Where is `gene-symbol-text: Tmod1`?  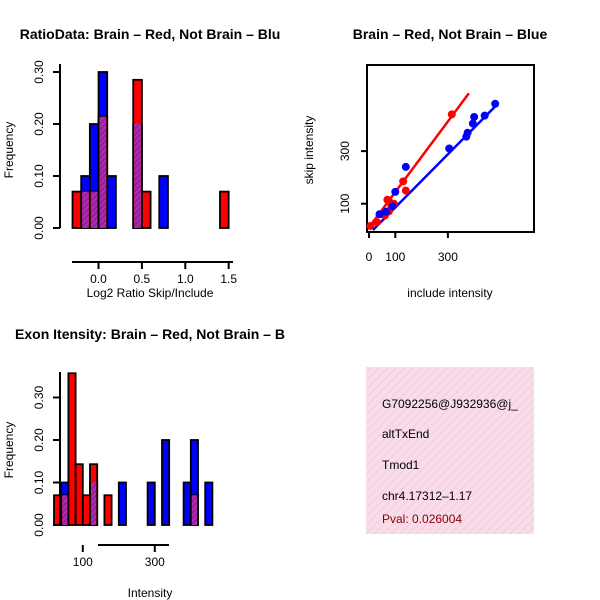
gene-symbol-text: Tmod1 is located at coordinates (401, 465).